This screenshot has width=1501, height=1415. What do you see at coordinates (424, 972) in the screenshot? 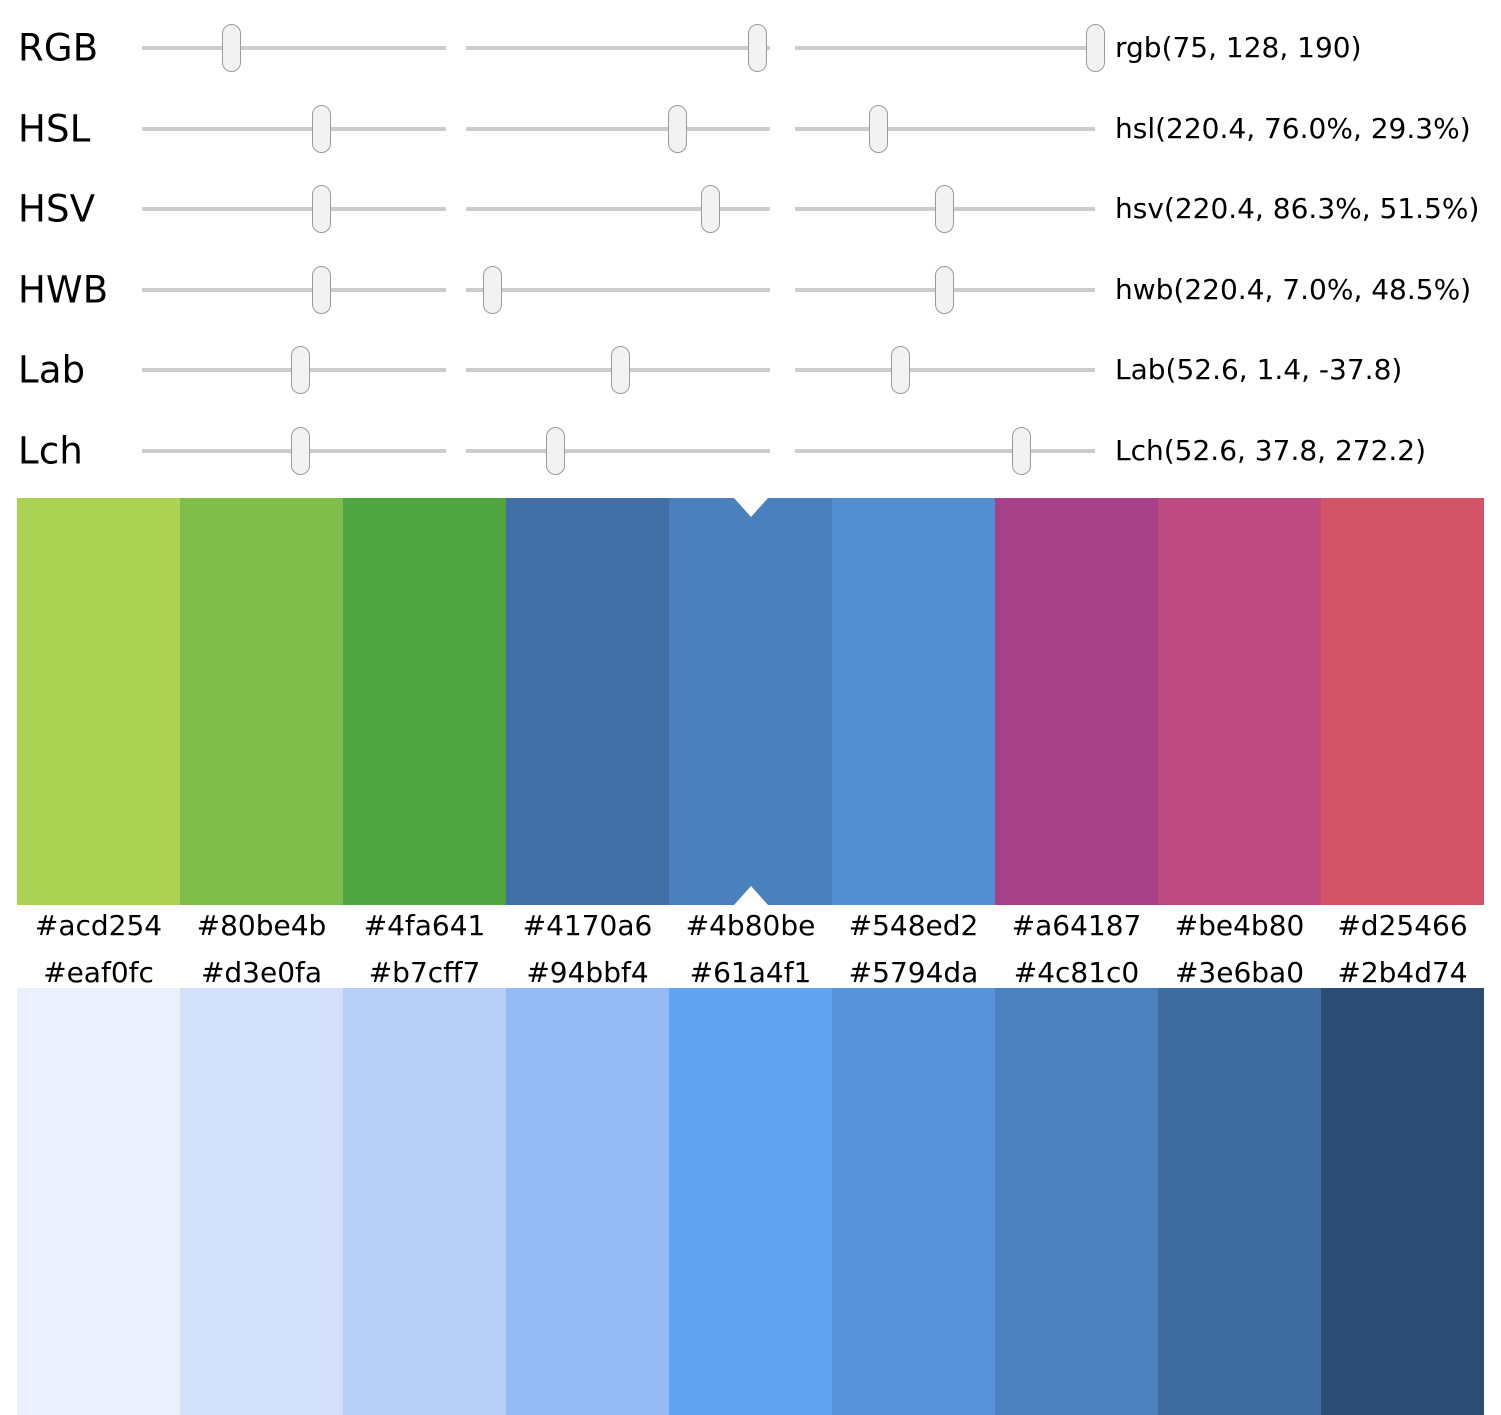
I see `hex-code-label: #b7cff7` at bounding box center [424, 972].